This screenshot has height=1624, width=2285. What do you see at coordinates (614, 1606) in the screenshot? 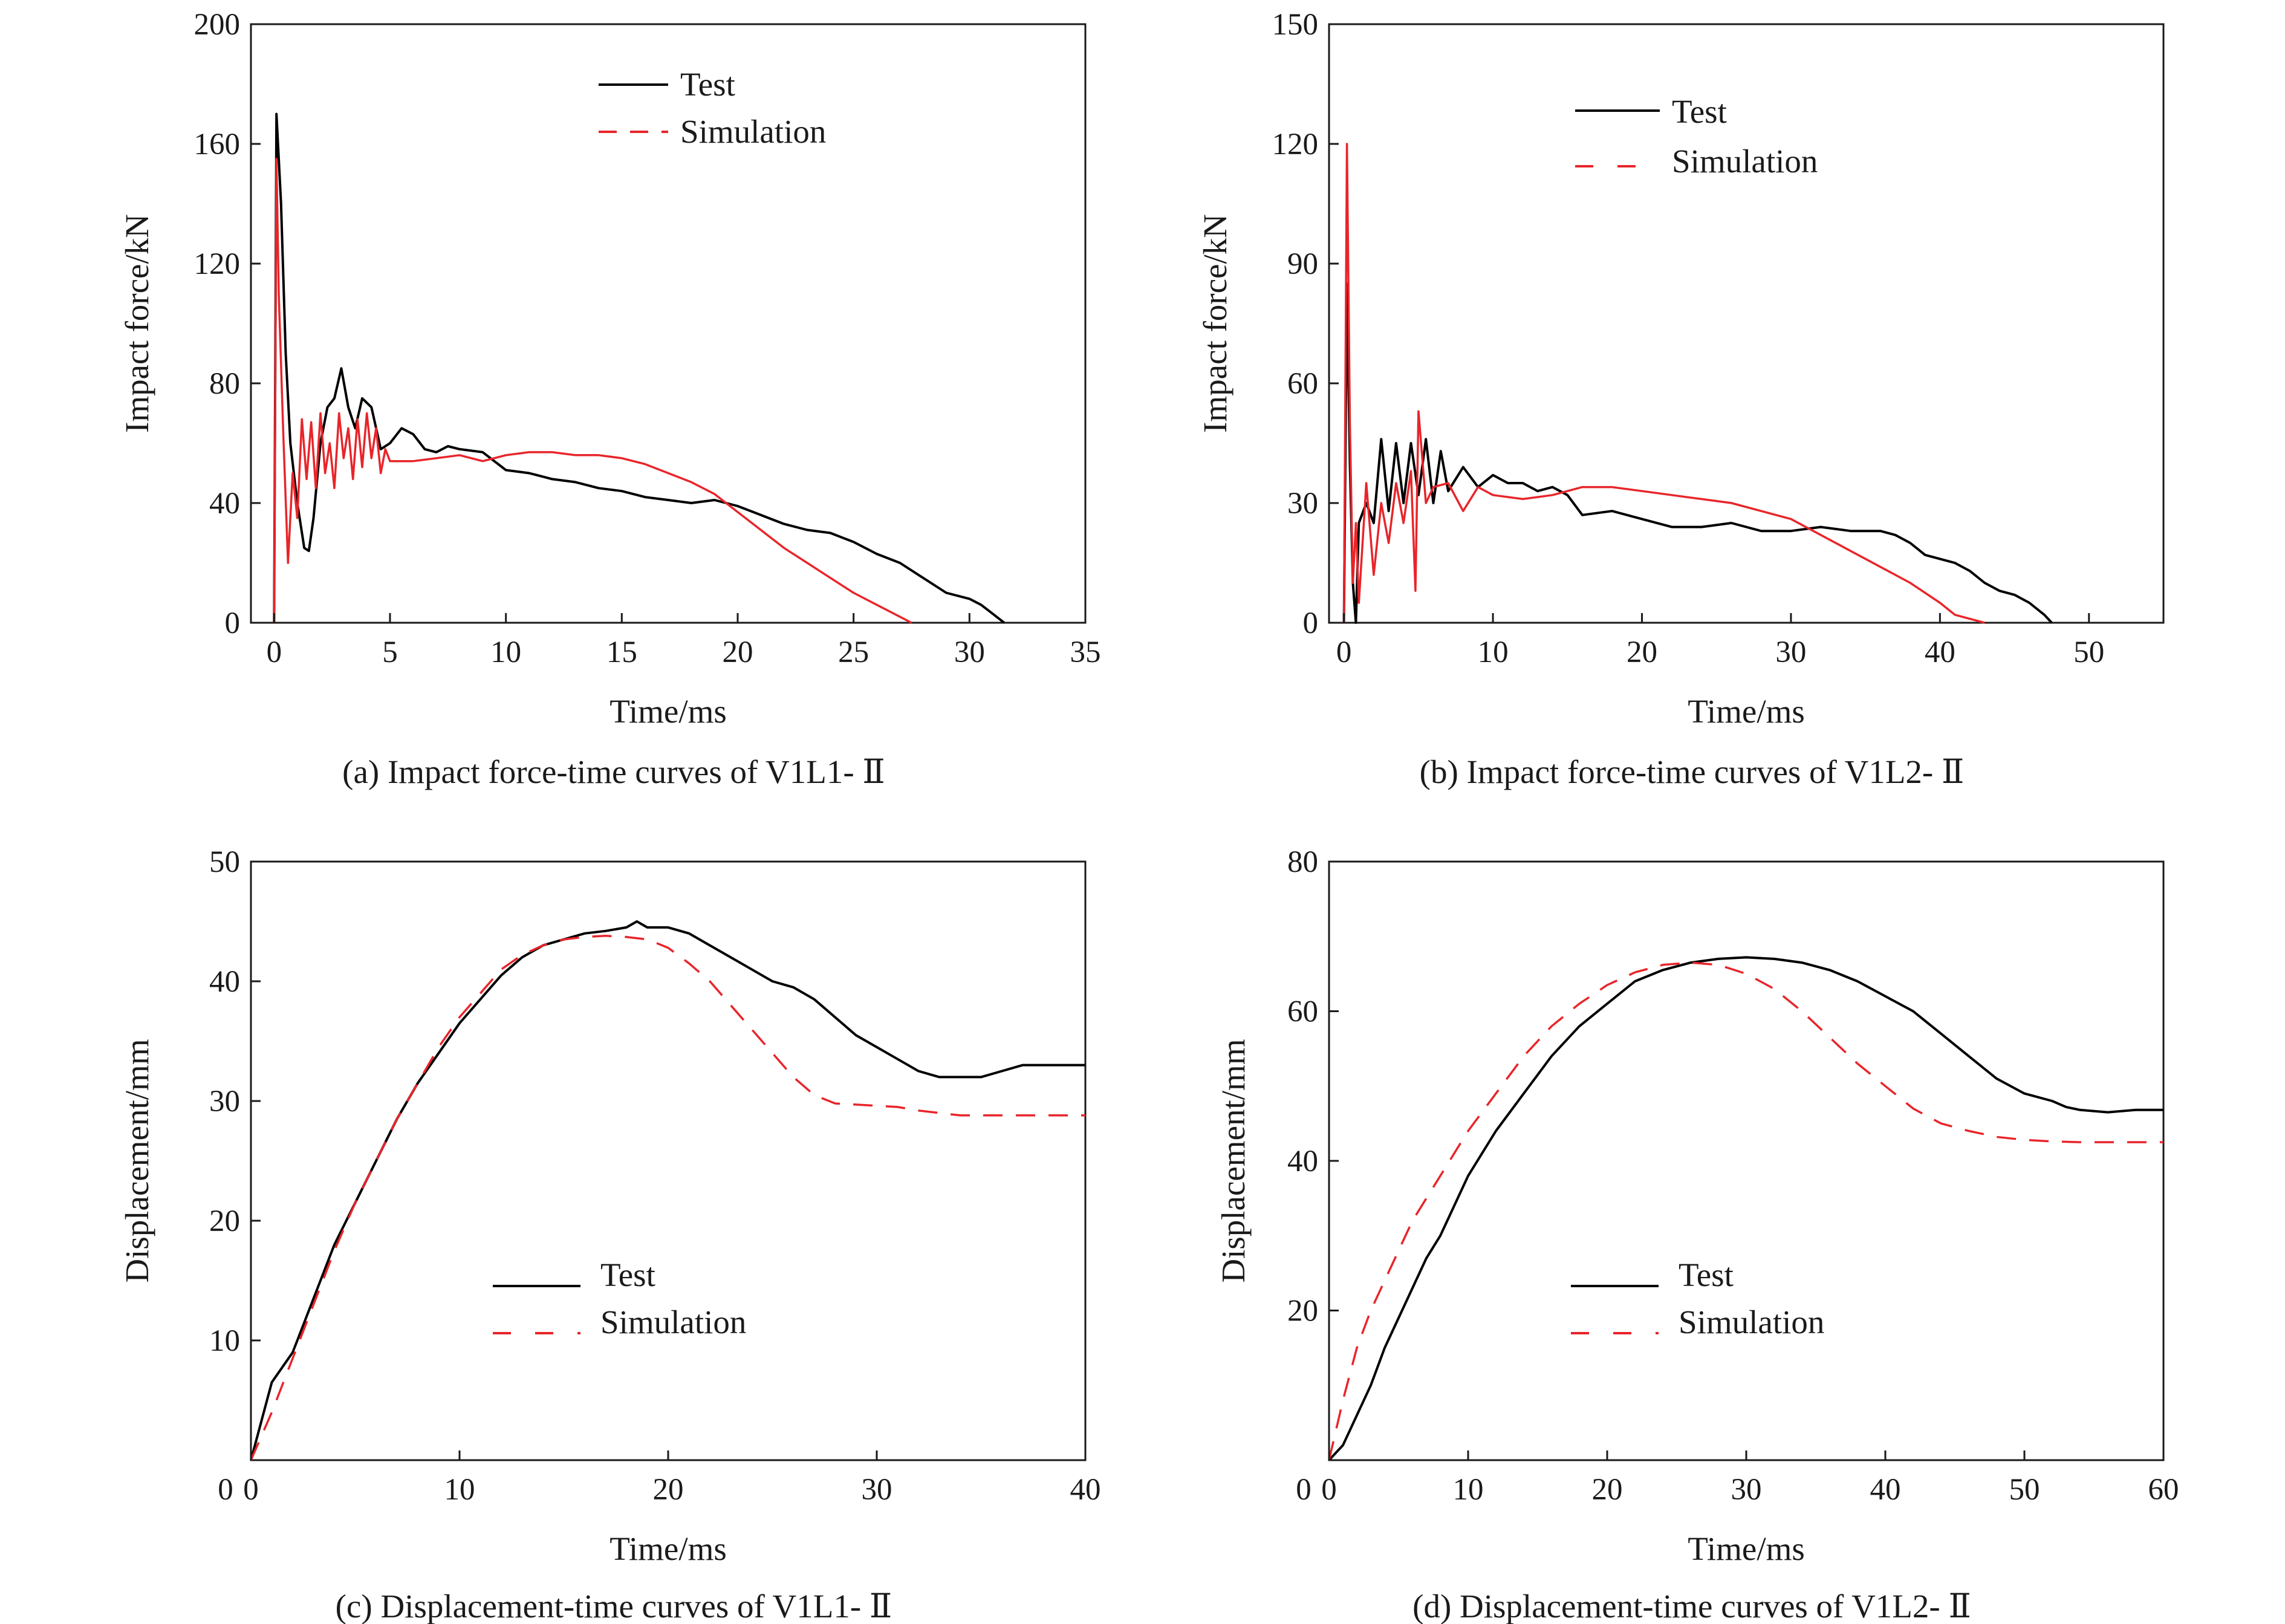
I see `panel-caption: (c) Displacement-time curves of V1L1- Ⅱ` at bounding box center [614, 1606].